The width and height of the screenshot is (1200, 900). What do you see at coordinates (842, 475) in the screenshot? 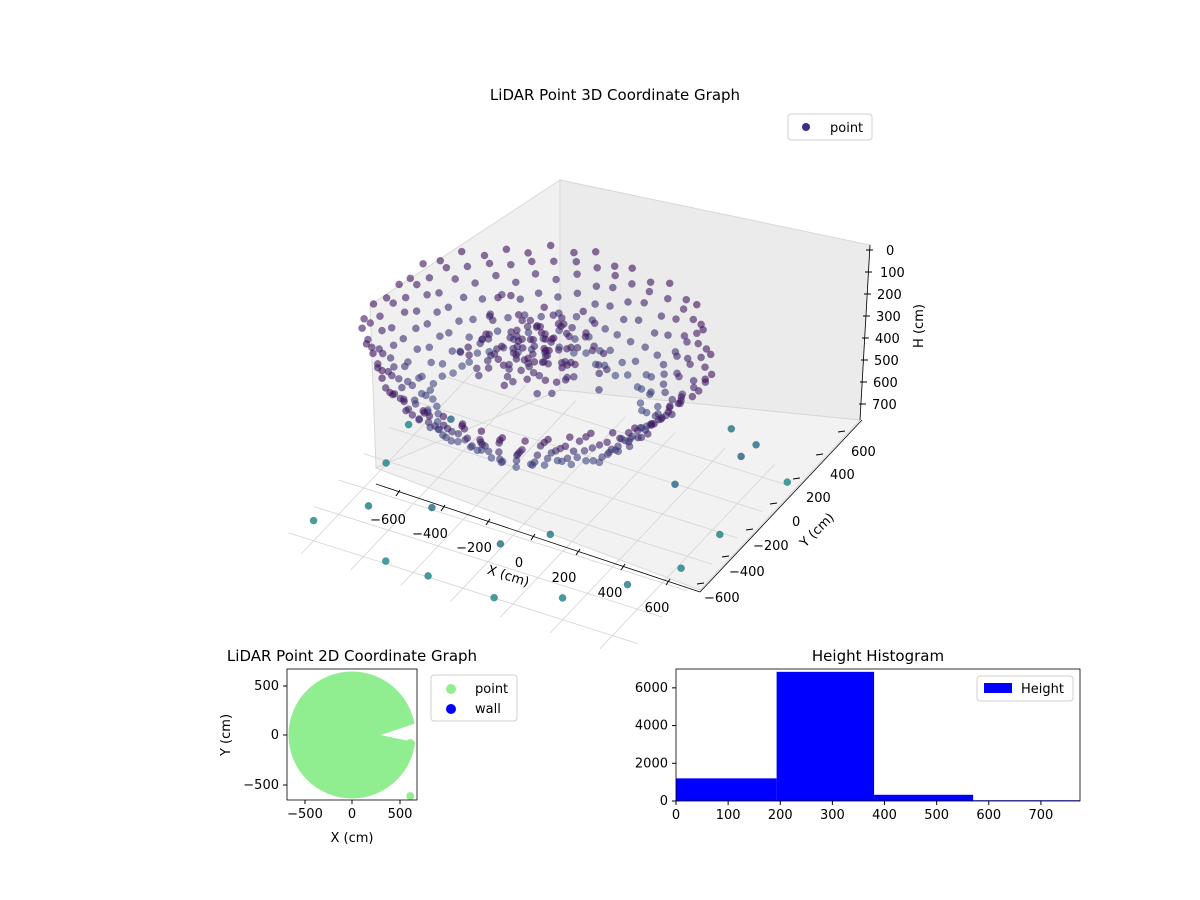
I see `y-tick-label: 400` at bounding box center [842, 475].